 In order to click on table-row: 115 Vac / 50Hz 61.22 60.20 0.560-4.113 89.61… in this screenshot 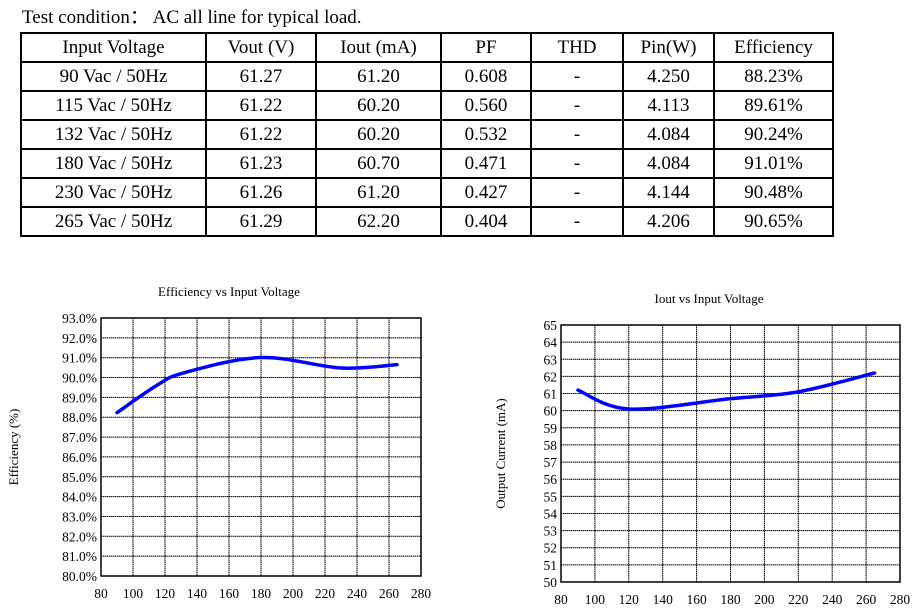, I will do `click(427, 105)`.